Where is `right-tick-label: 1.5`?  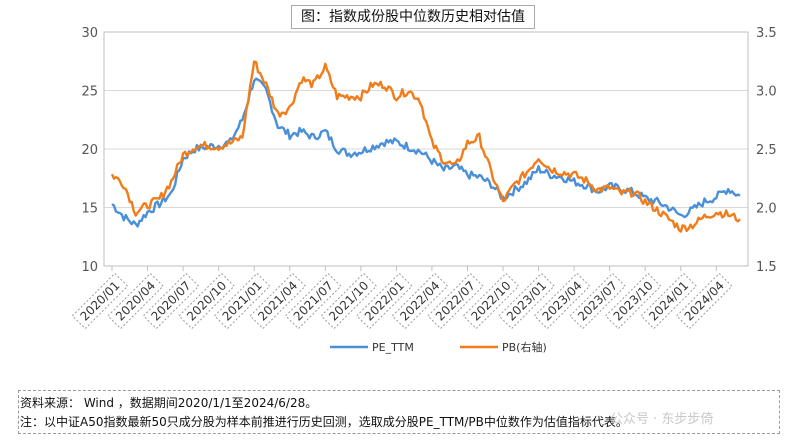 right-tick-label: 1.5 is located at coordinates (766, 267).